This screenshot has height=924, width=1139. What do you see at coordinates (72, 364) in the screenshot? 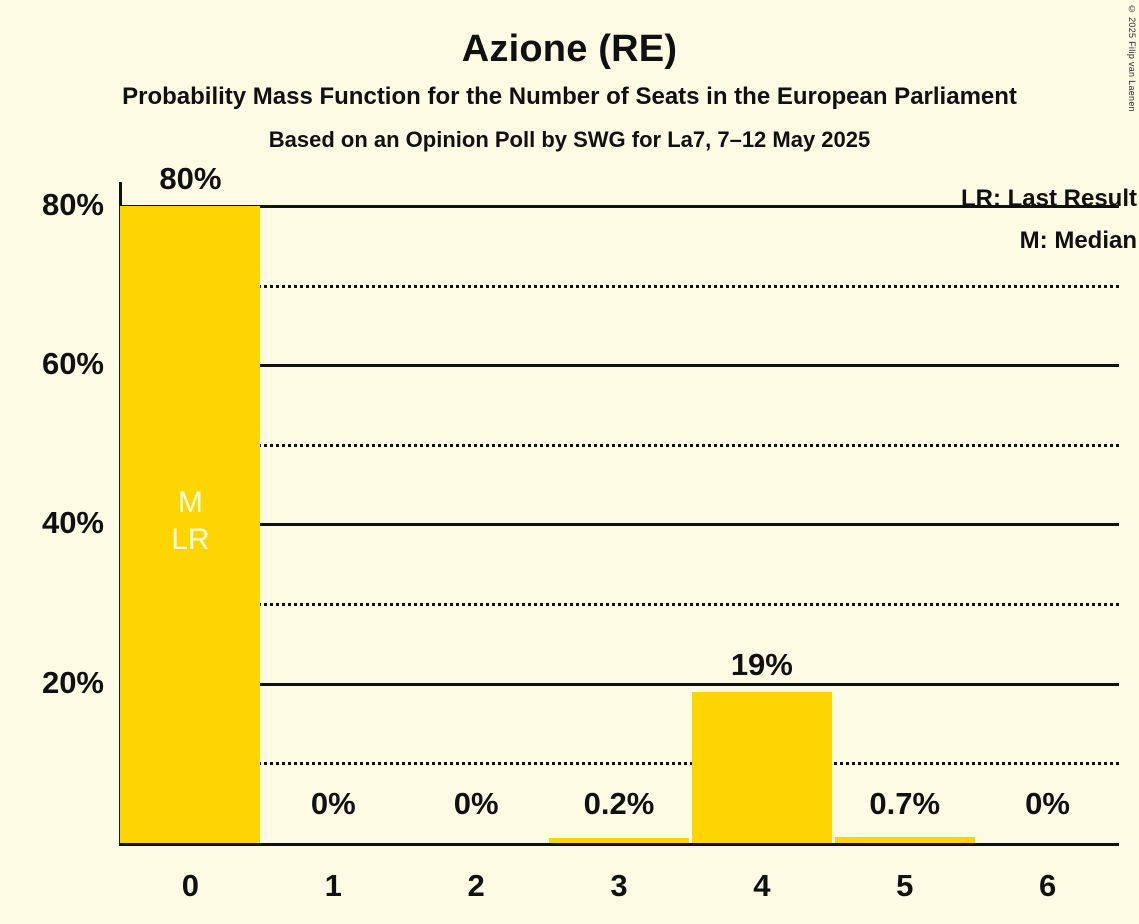
I see `y-tick-60: 60%` at bounding box center [72, 364].